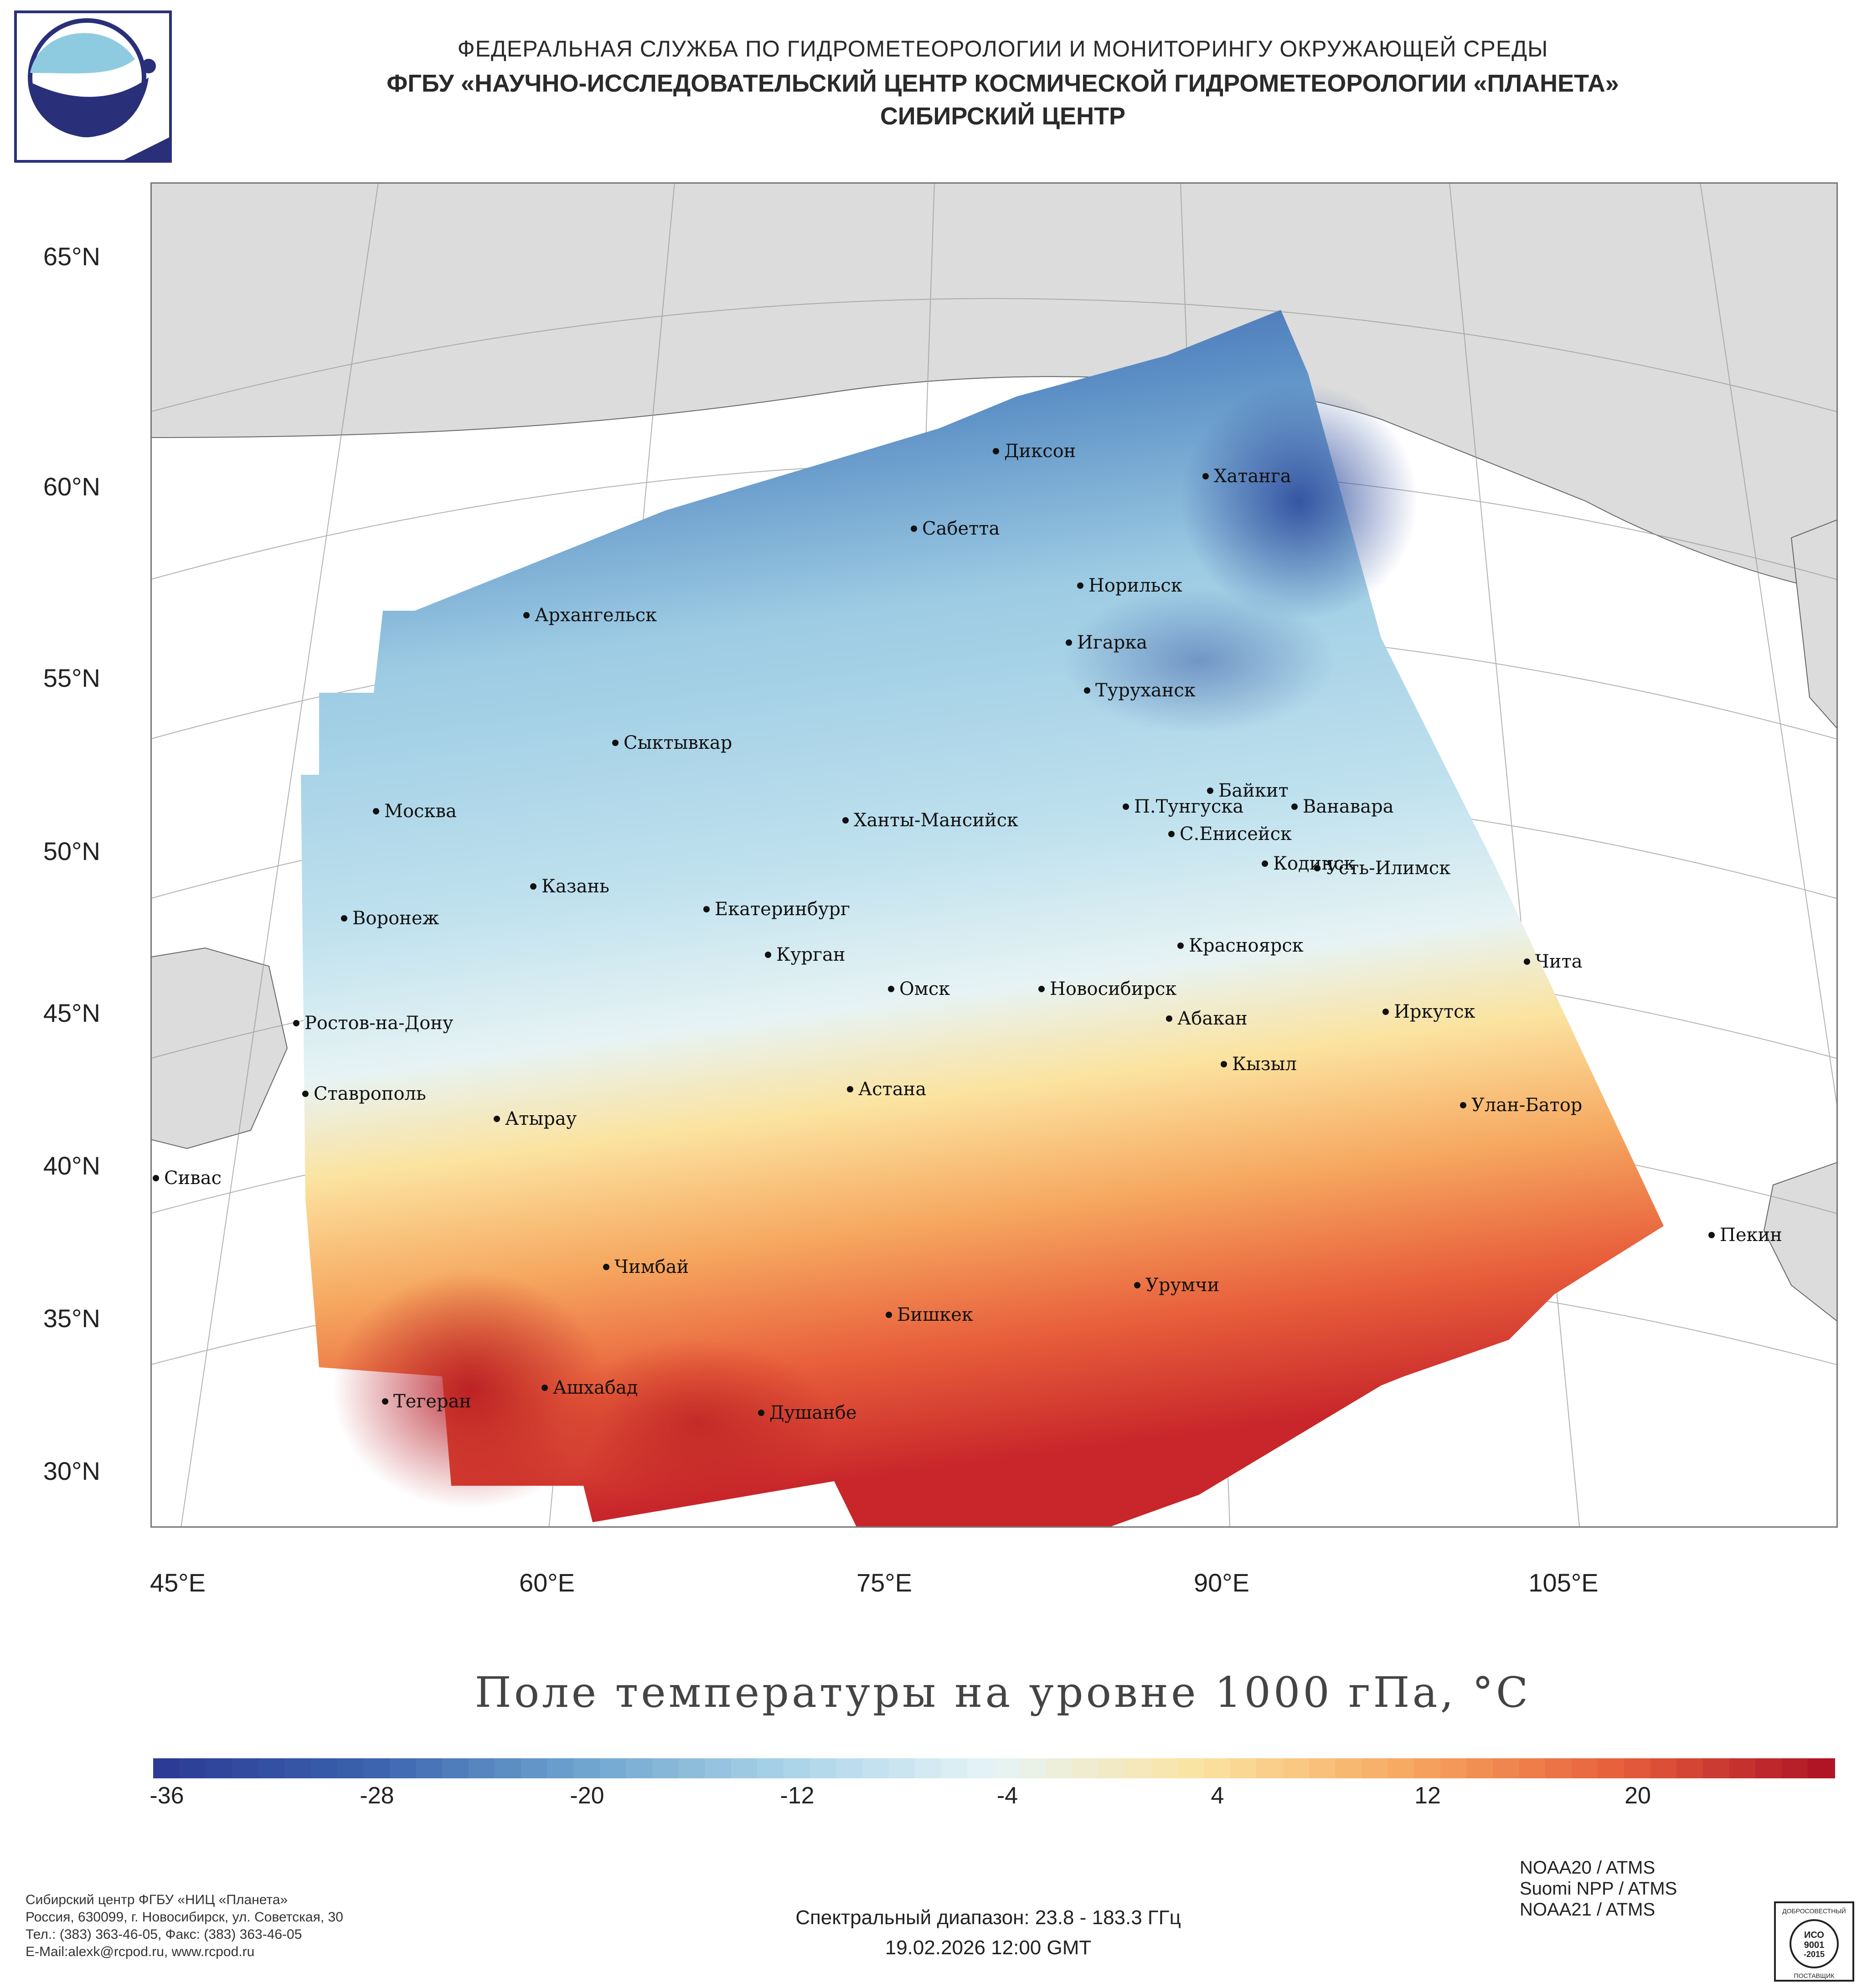 This screenshot has height=1988, width=1867. Describe the element at coordinates (140, 1952) in the screenshot. I see `email: E-Mail:alexk@rcpod.ru, www.rcpod.ru` at that location.